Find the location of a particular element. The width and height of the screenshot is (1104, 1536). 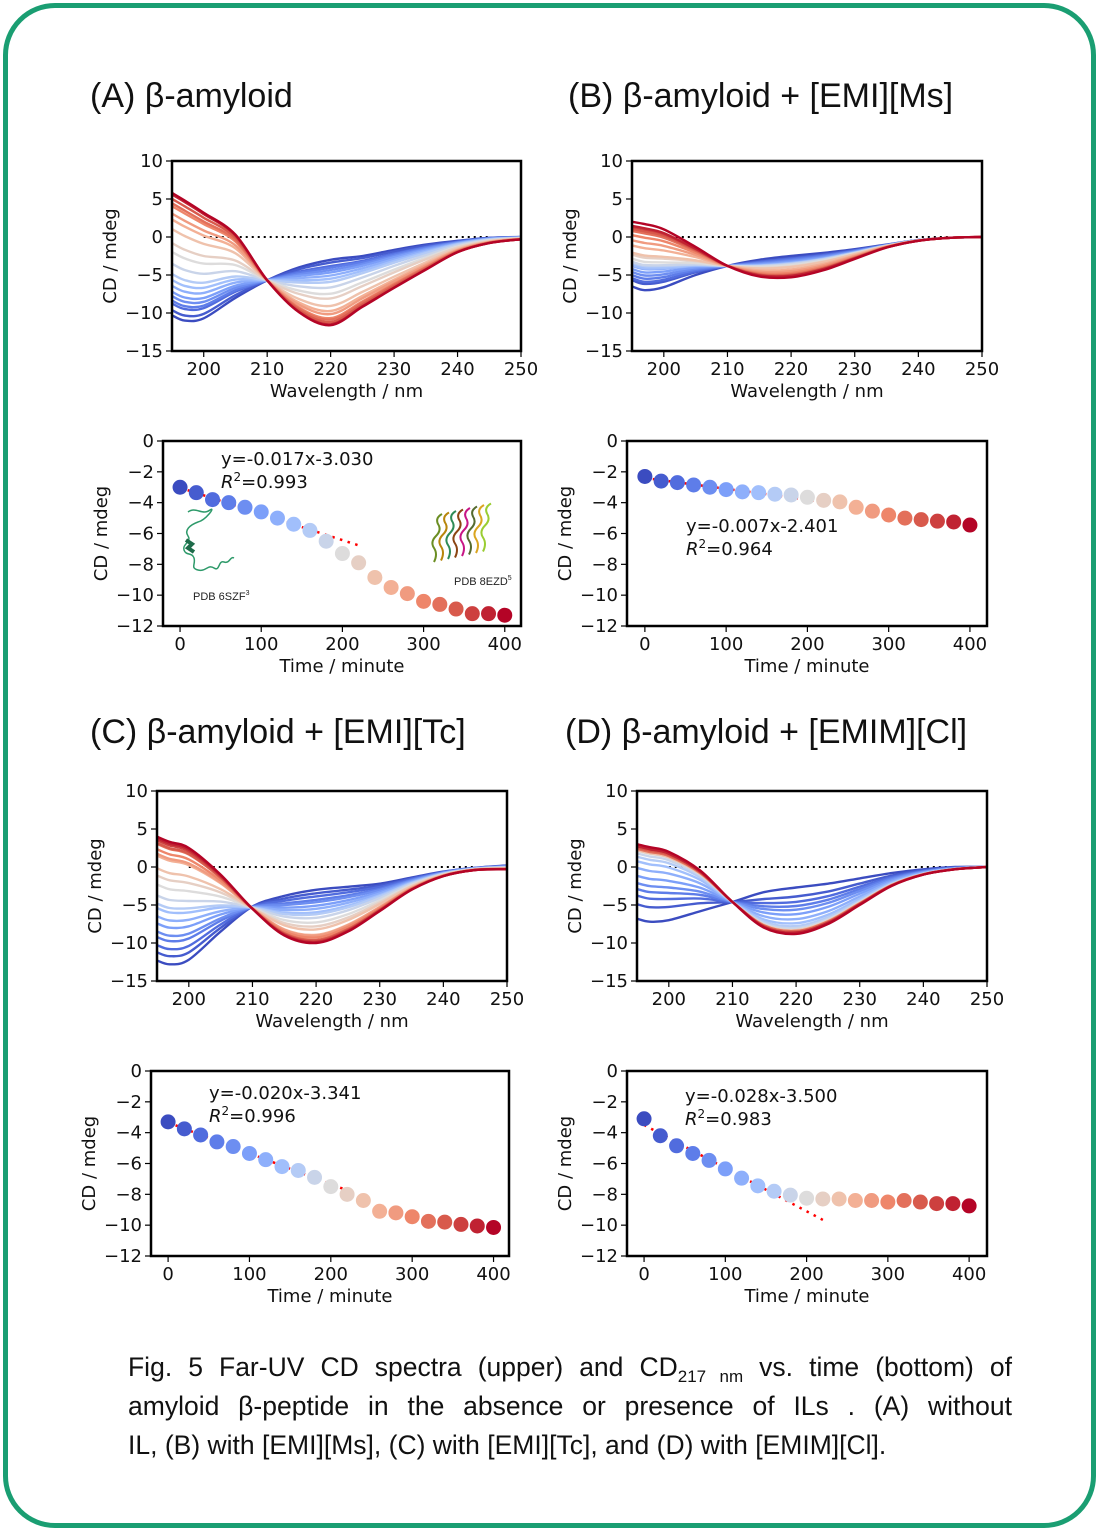

x-tick-label: 240 is located at coordinates (918, 369).